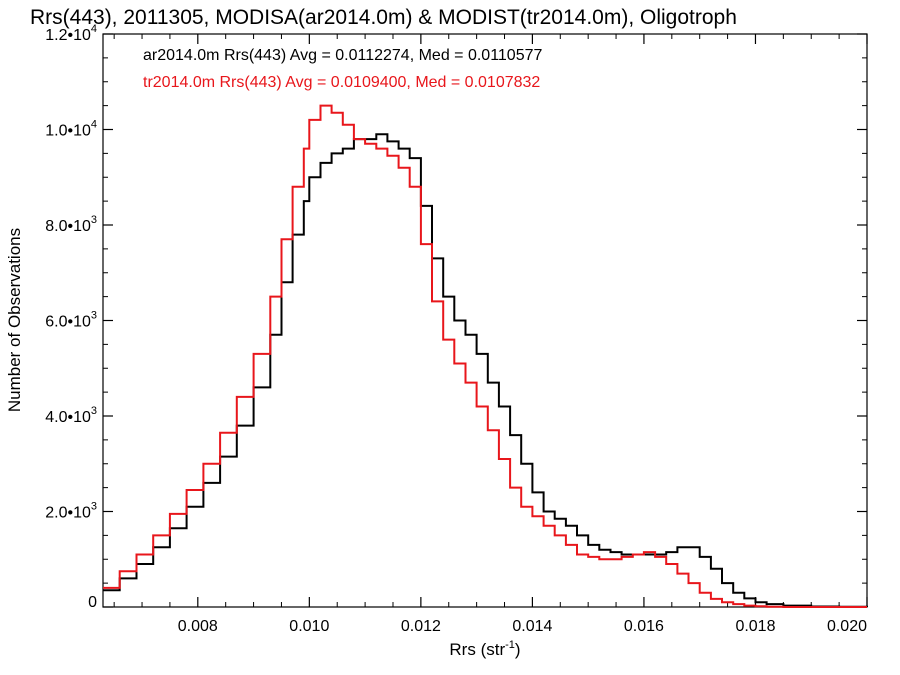 Image resolution: width=900 pixels, height=675 pixels. Describe the element at coordinates (847, 626) in the screenshot. I see `x-tick-label: 0.020` at that location.